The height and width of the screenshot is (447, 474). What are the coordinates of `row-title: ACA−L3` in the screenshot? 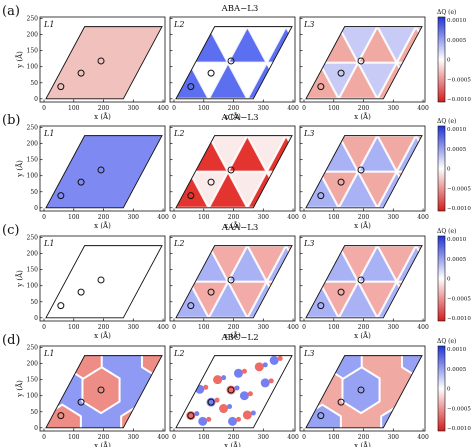 It's located at (240, 118).